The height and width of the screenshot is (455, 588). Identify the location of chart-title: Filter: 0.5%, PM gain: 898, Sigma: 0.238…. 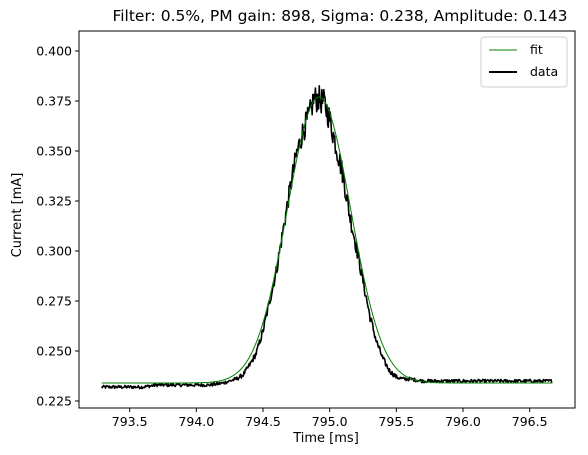
(339, 16).